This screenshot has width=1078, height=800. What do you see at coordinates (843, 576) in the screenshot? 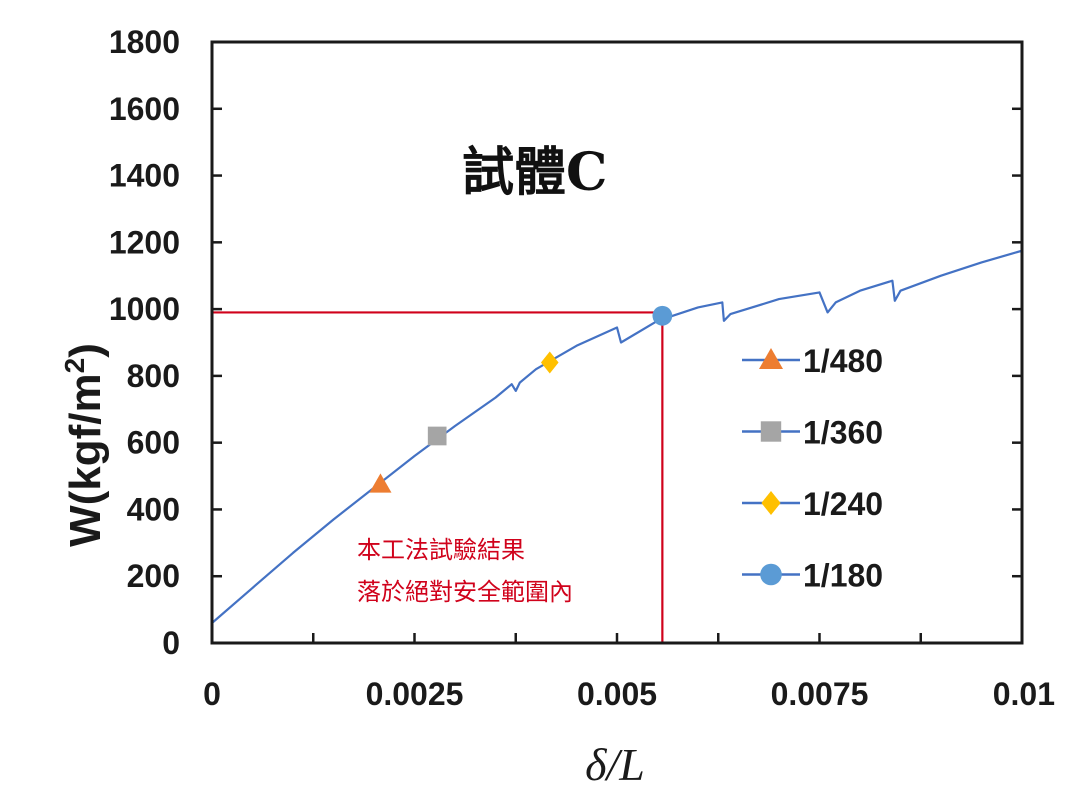
I see `legend-label: 1/180` at bounding box center [843, 576].